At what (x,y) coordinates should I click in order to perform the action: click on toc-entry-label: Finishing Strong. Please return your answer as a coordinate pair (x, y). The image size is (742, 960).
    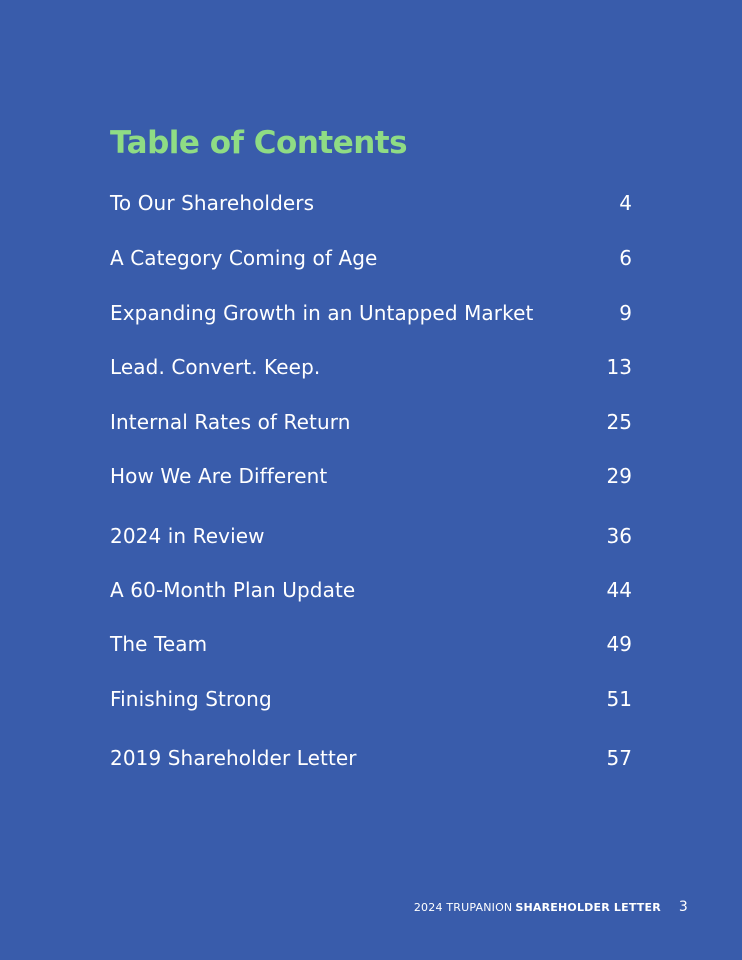
    Looking at the image, I should click on (191, 699).